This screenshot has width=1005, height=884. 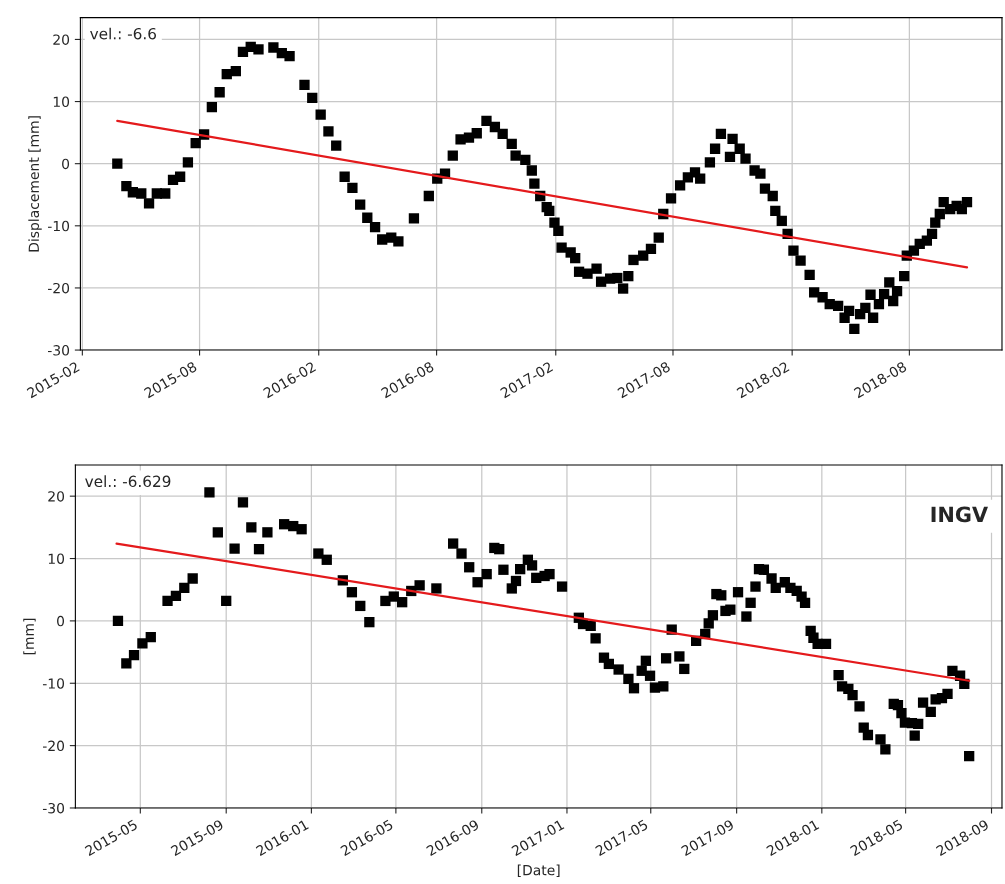 I want to click on x-axis-title: [Date], so click(x=538, y=870).